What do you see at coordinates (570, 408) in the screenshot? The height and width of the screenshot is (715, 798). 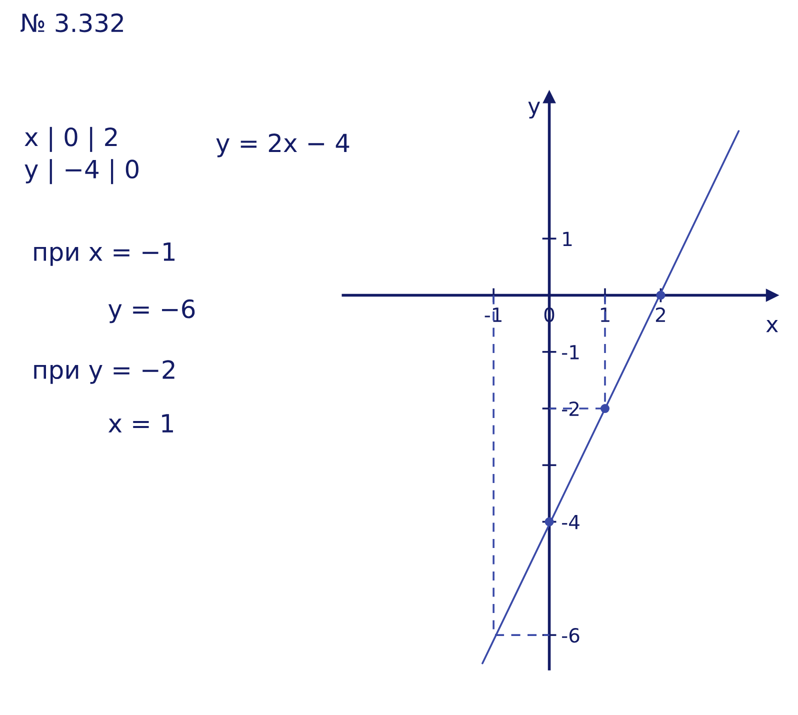 I see `y-tick-label: -2` at bounding box center [570, 408].